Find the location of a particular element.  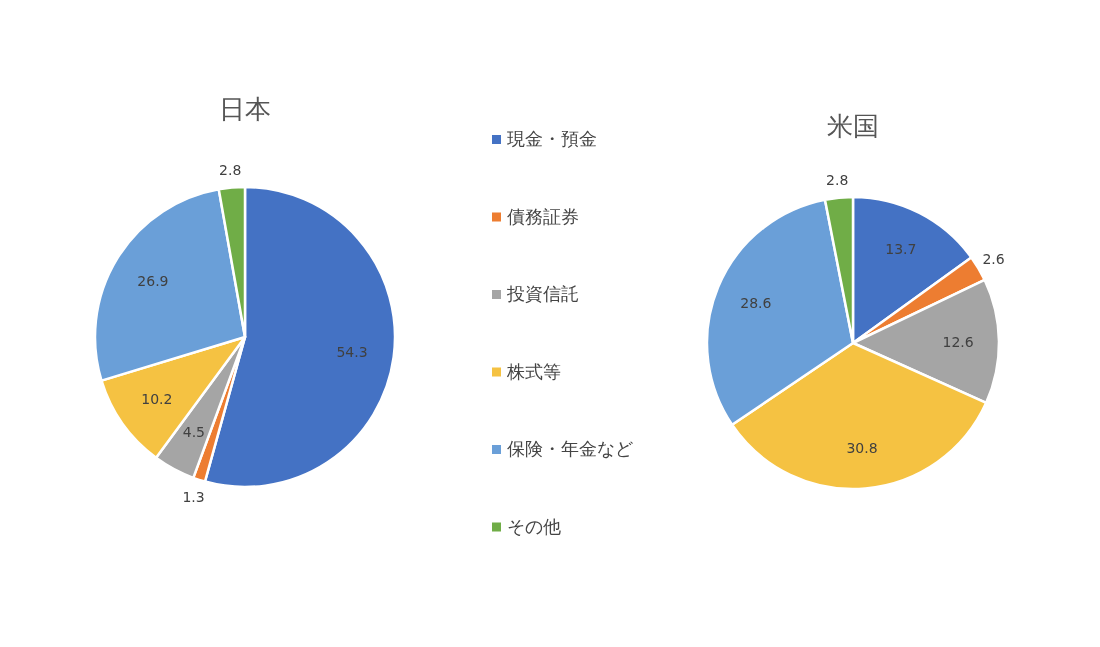

data-label: 30.8 is located at coordinates (862, 447).